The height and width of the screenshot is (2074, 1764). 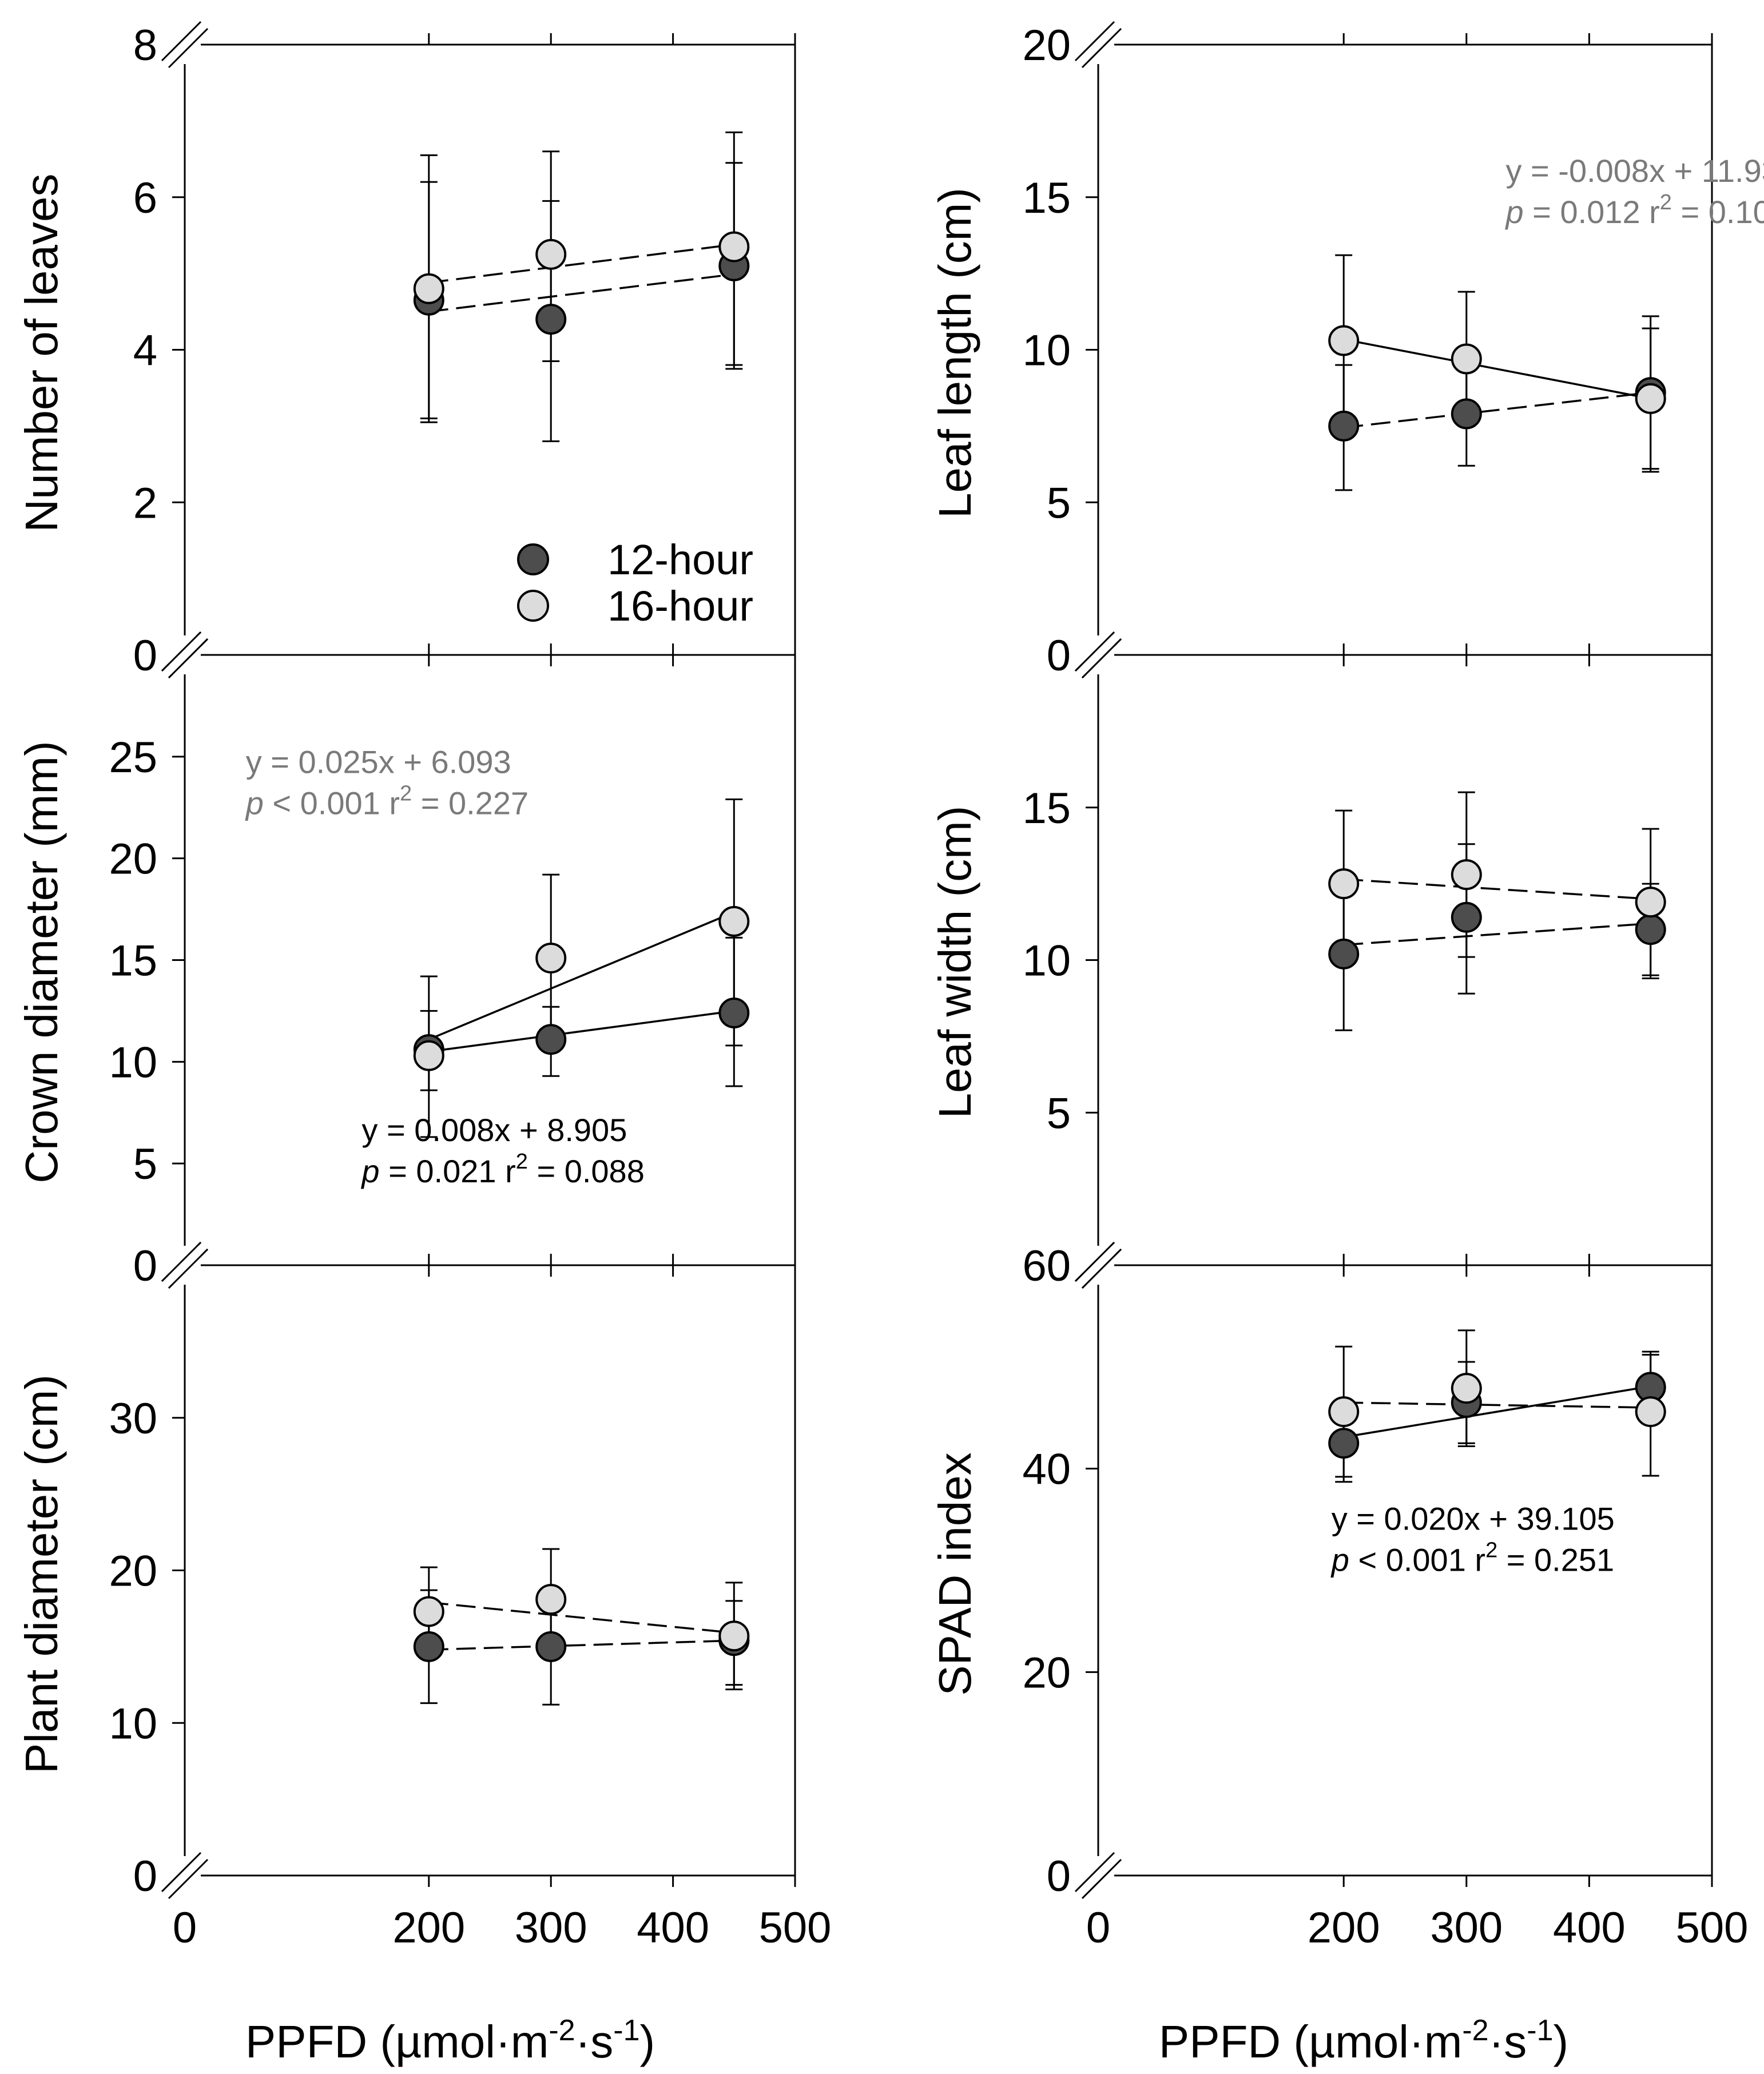 What do you see at coordinates (1634, 210) in the screenshot?
I see `regression-stats: p = 0.012 r2 = 0.103` at bounding box center [1634, 210].